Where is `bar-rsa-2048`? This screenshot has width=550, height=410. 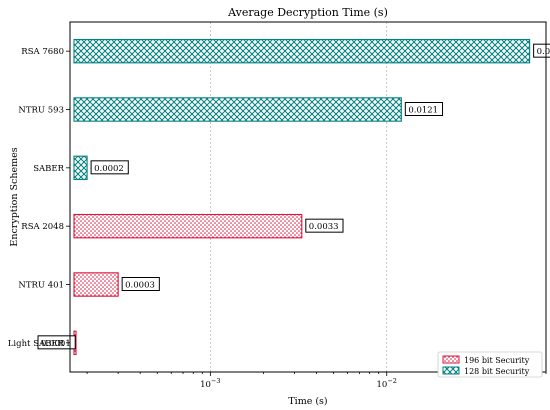
bar-rsa-2048 is located at coordinates (188, 226).